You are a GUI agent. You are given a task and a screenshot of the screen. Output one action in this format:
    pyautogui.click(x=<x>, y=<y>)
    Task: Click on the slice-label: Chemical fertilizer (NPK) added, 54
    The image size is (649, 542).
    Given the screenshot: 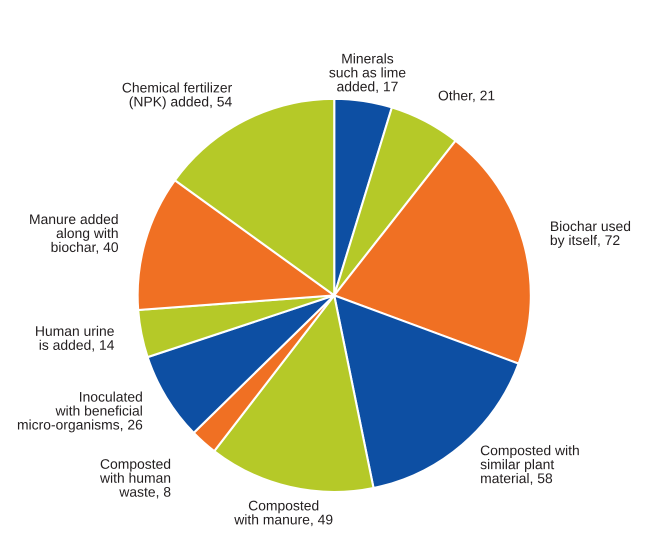 What is the action you would take?
    pyautogui.click(x=177, y=96)
    